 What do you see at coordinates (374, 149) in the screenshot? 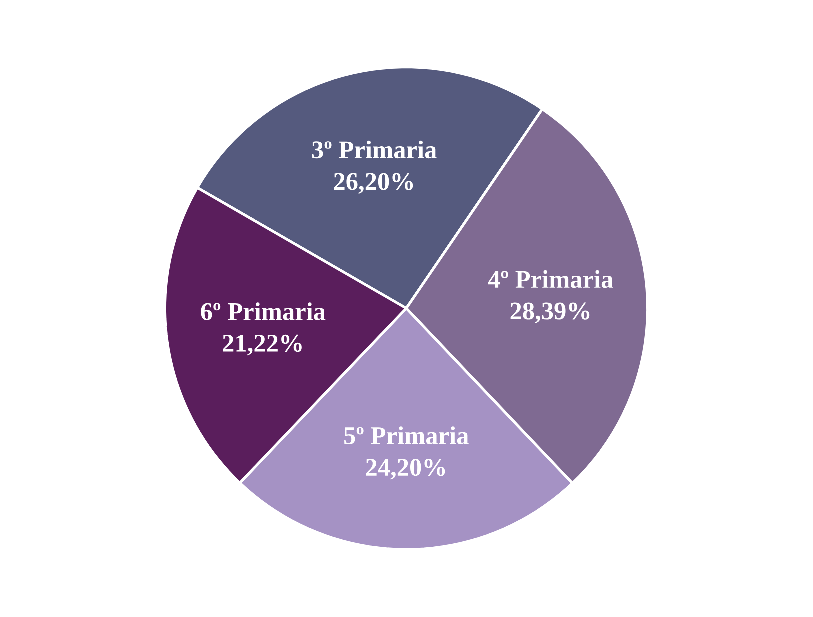
I see `slice-label: 3º Primaria` at bounding box center [374, 149].